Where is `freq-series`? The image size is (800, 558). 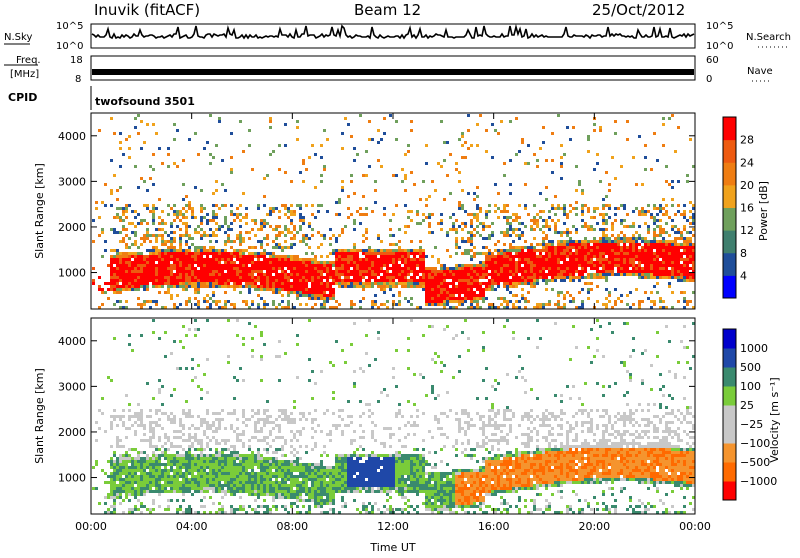
freq-series is located at coordinates (393, 72).